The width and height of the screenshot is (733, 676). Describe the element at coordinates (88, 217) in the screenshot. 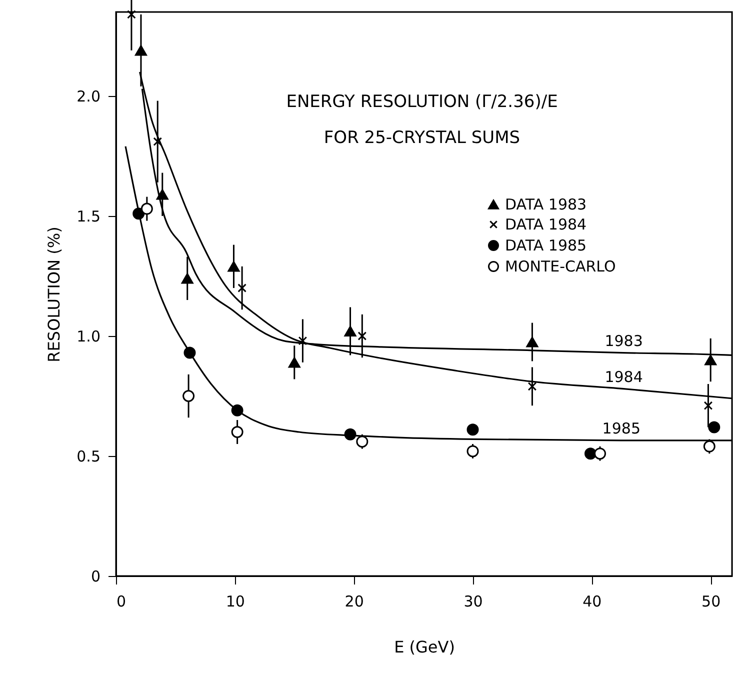

I see `y-tick-label: 1.5` at that location.